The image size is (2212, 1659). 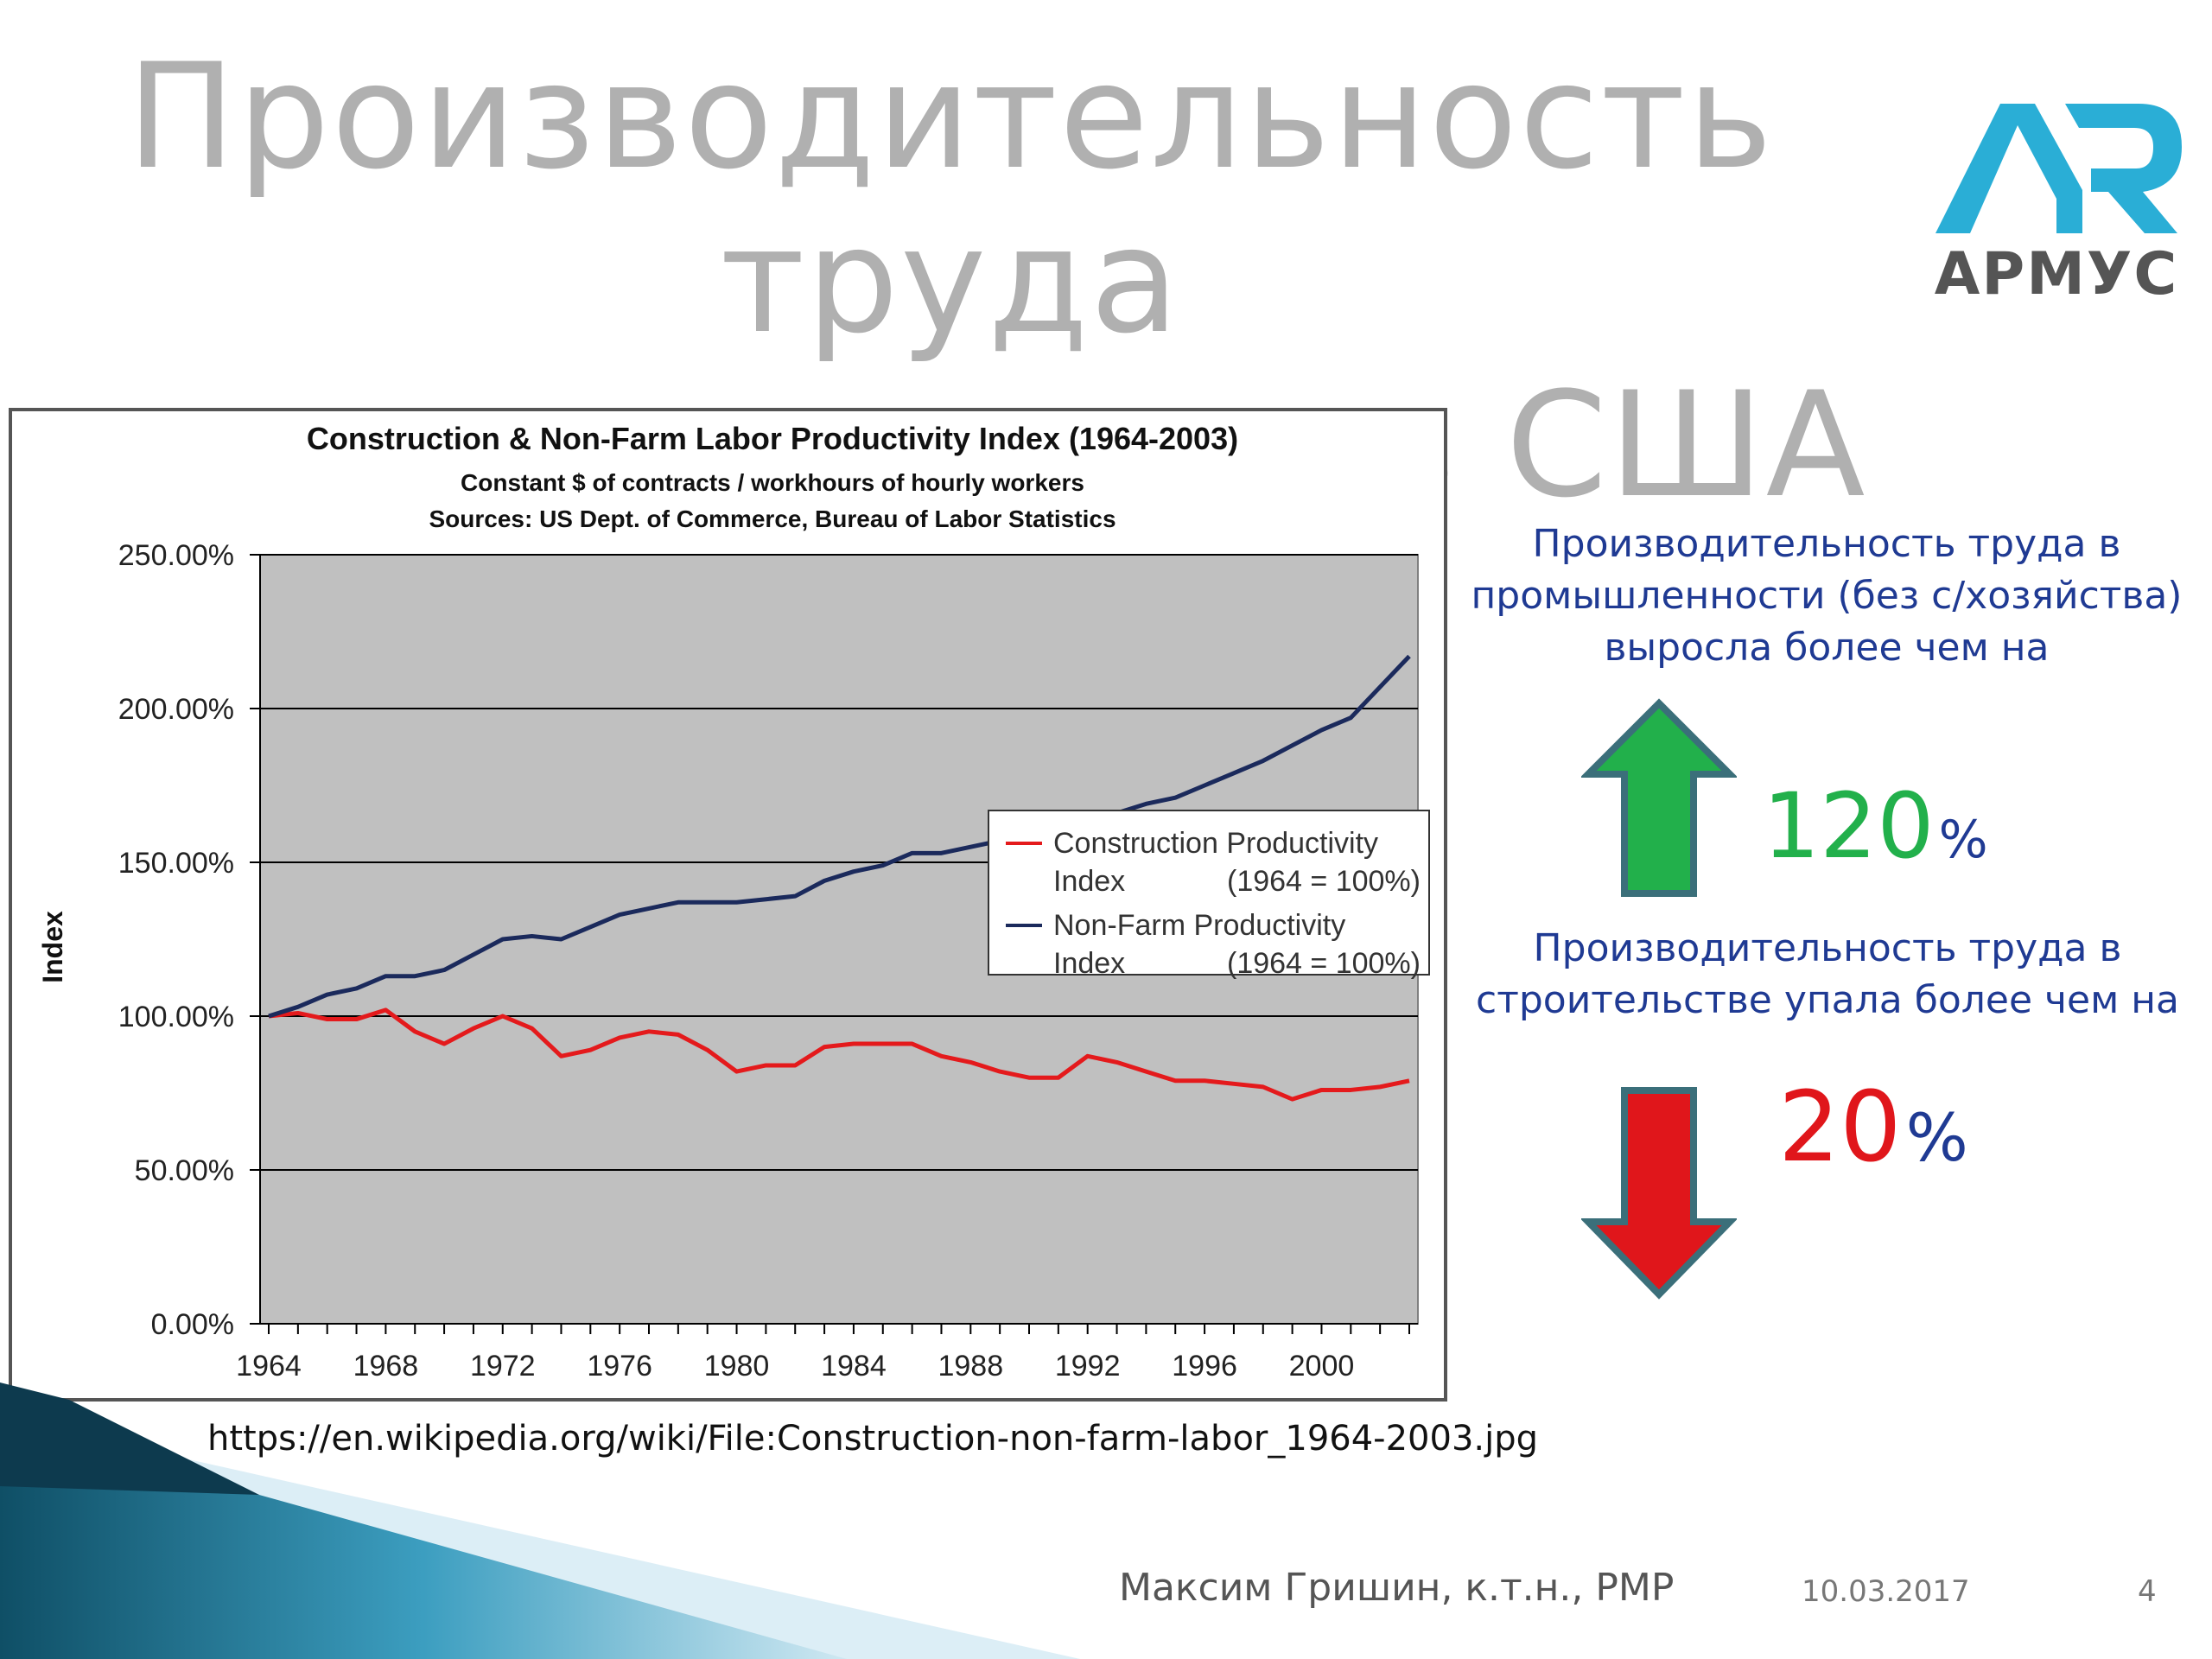 I want to click on y-tick-label: 100.00%, so click(x=176, y=1017).